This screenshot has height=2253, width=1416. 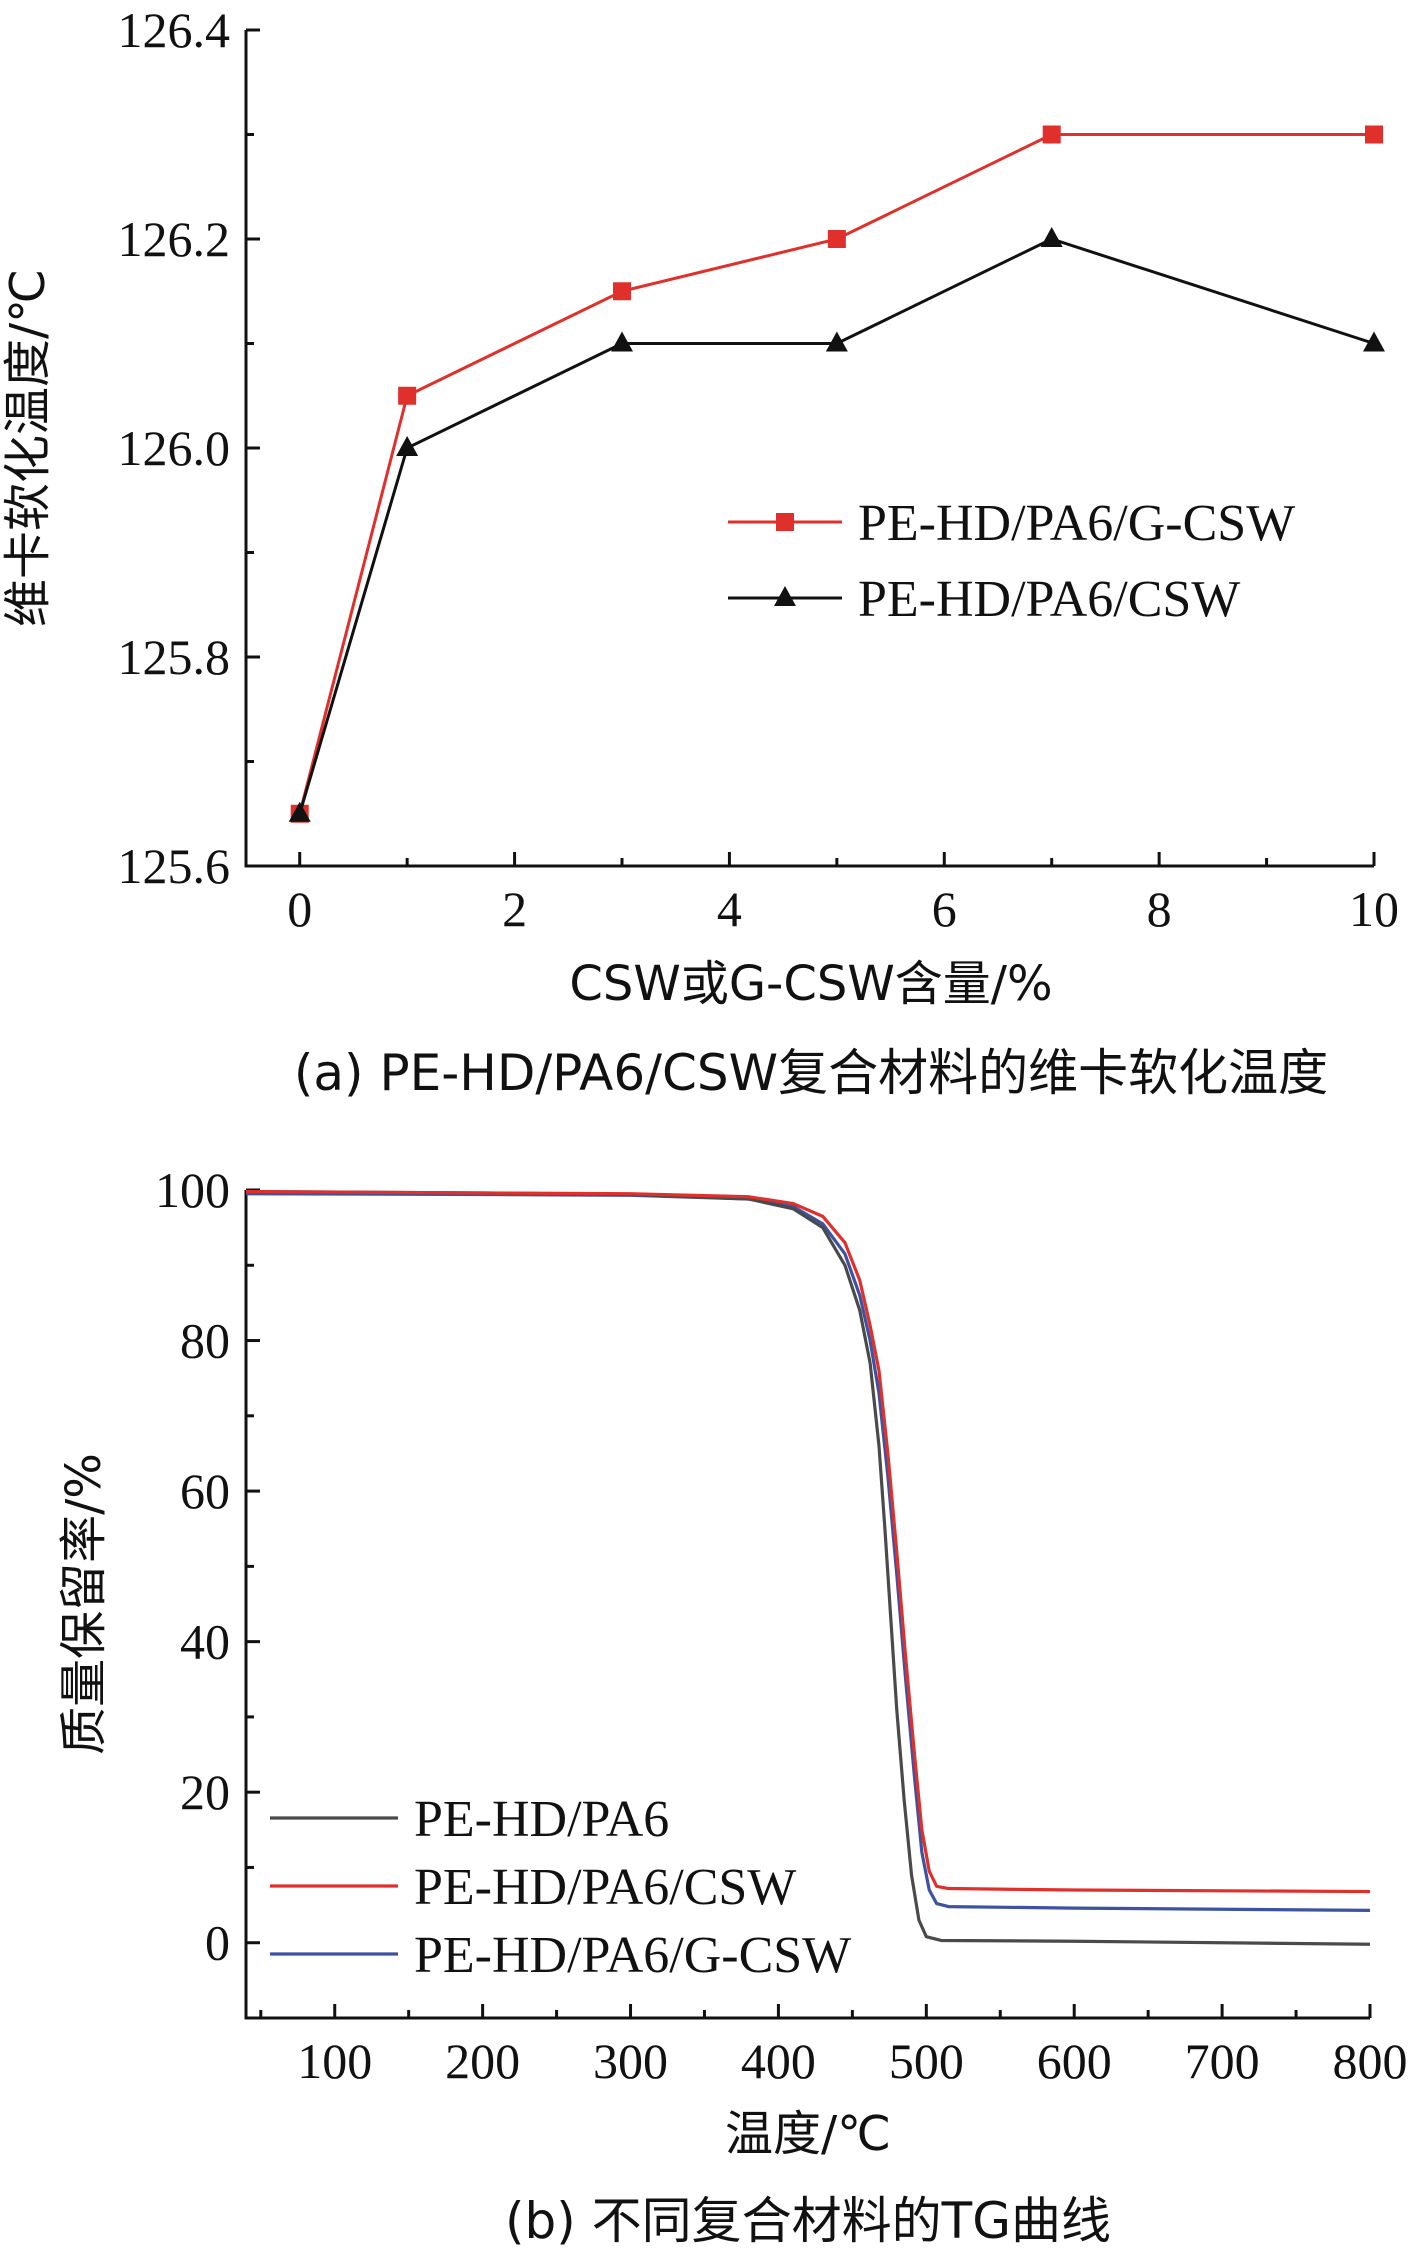 What do you see at coordinates (205, 1642) in the screenshot?
I see `chart-b-y-tick-label: 40` at bounding box center [205, 1642].